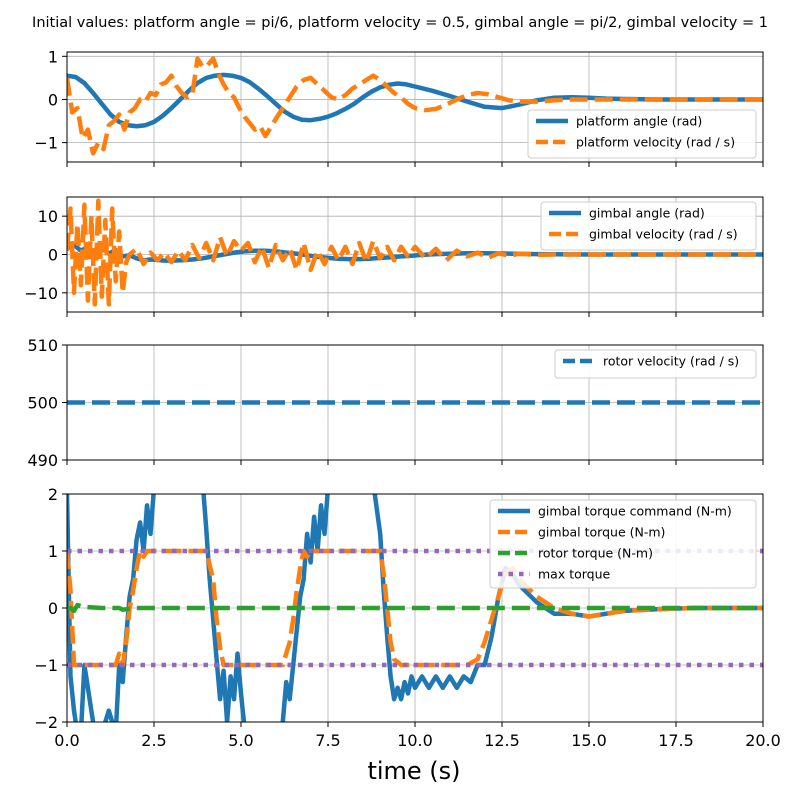  Describe the element at coordinates (327, 740) in the screenshot. I see `x-tick-label: 7.5` at that location.